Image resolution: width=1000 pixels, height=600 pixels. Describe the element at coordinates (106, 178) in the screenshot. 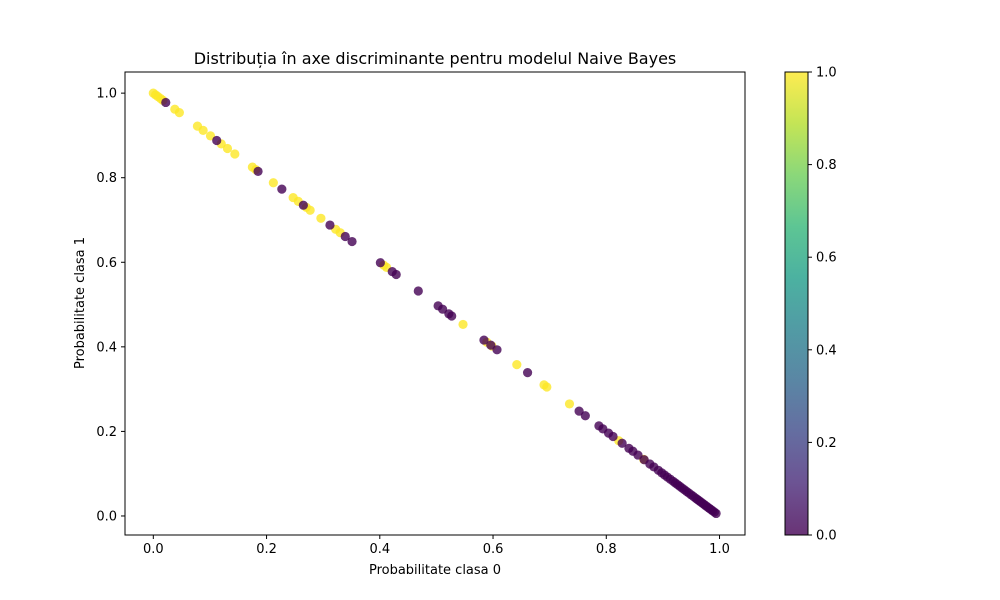

I see `y-tick-label: 0.8` at that location.